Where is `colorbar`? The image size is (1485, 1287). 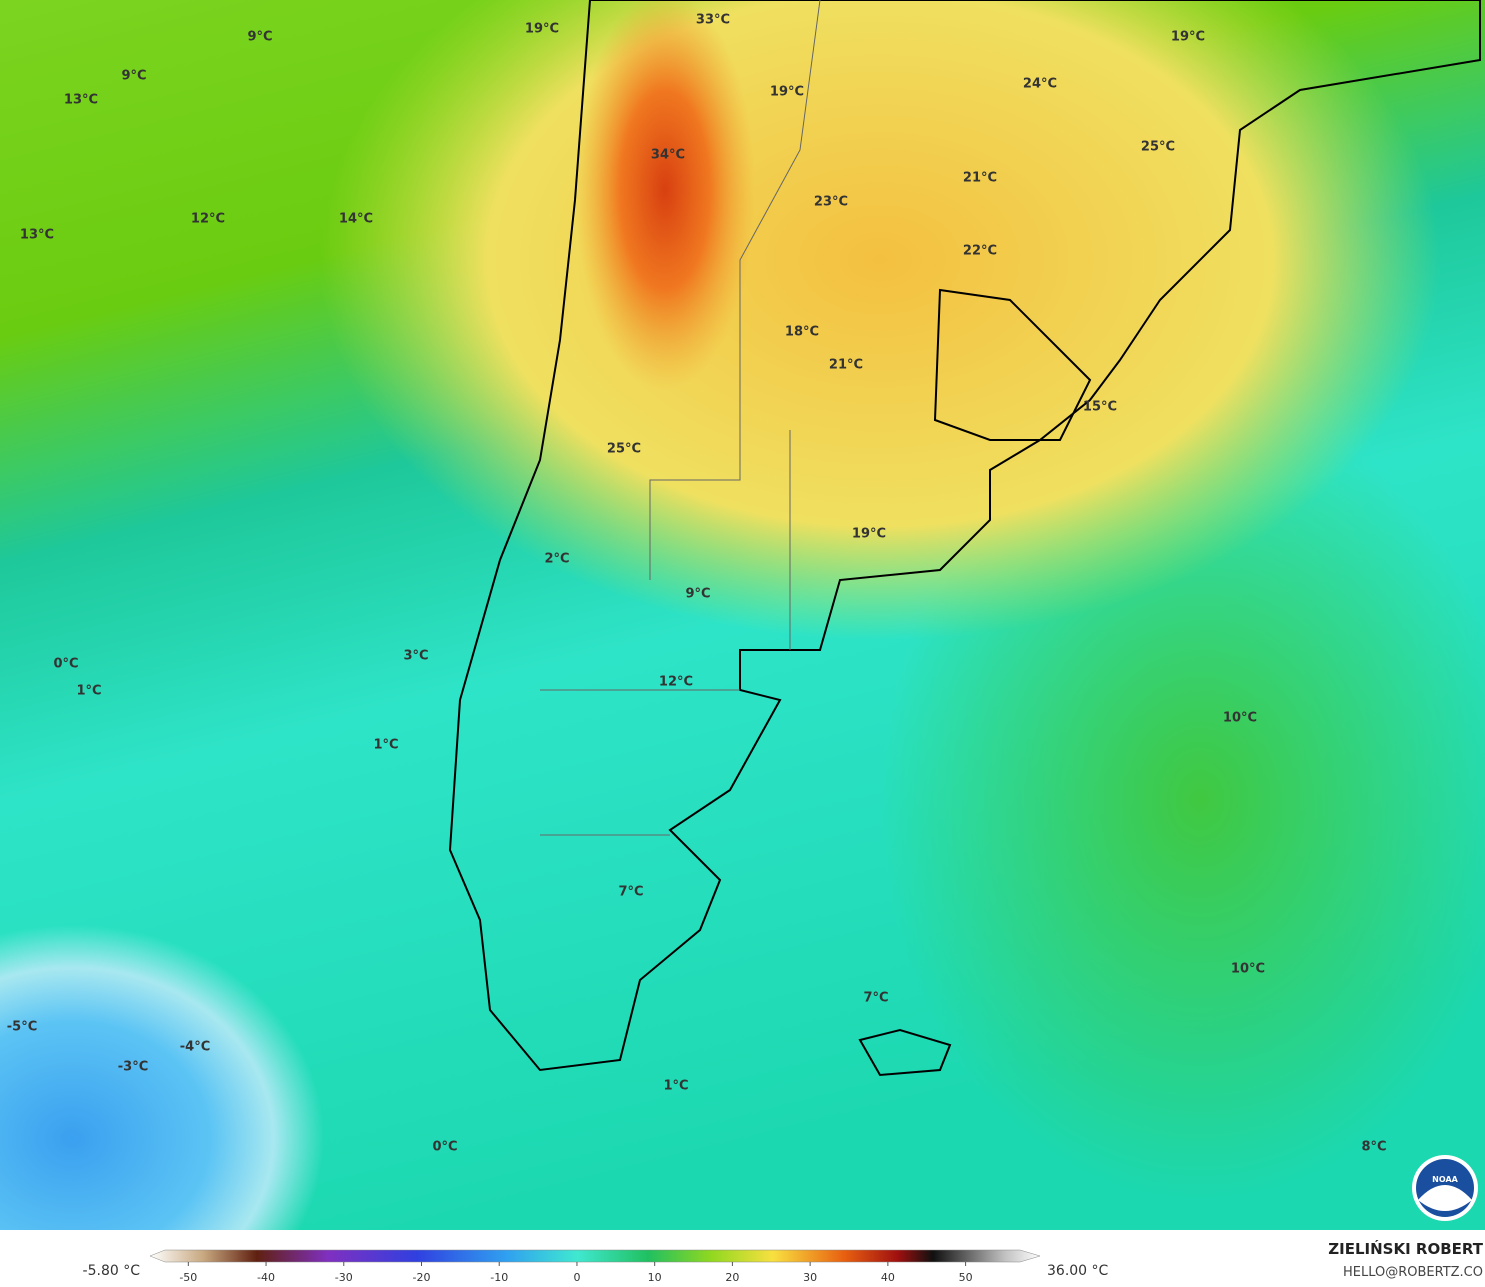 colorbar is located at coordinates (595, 1256).